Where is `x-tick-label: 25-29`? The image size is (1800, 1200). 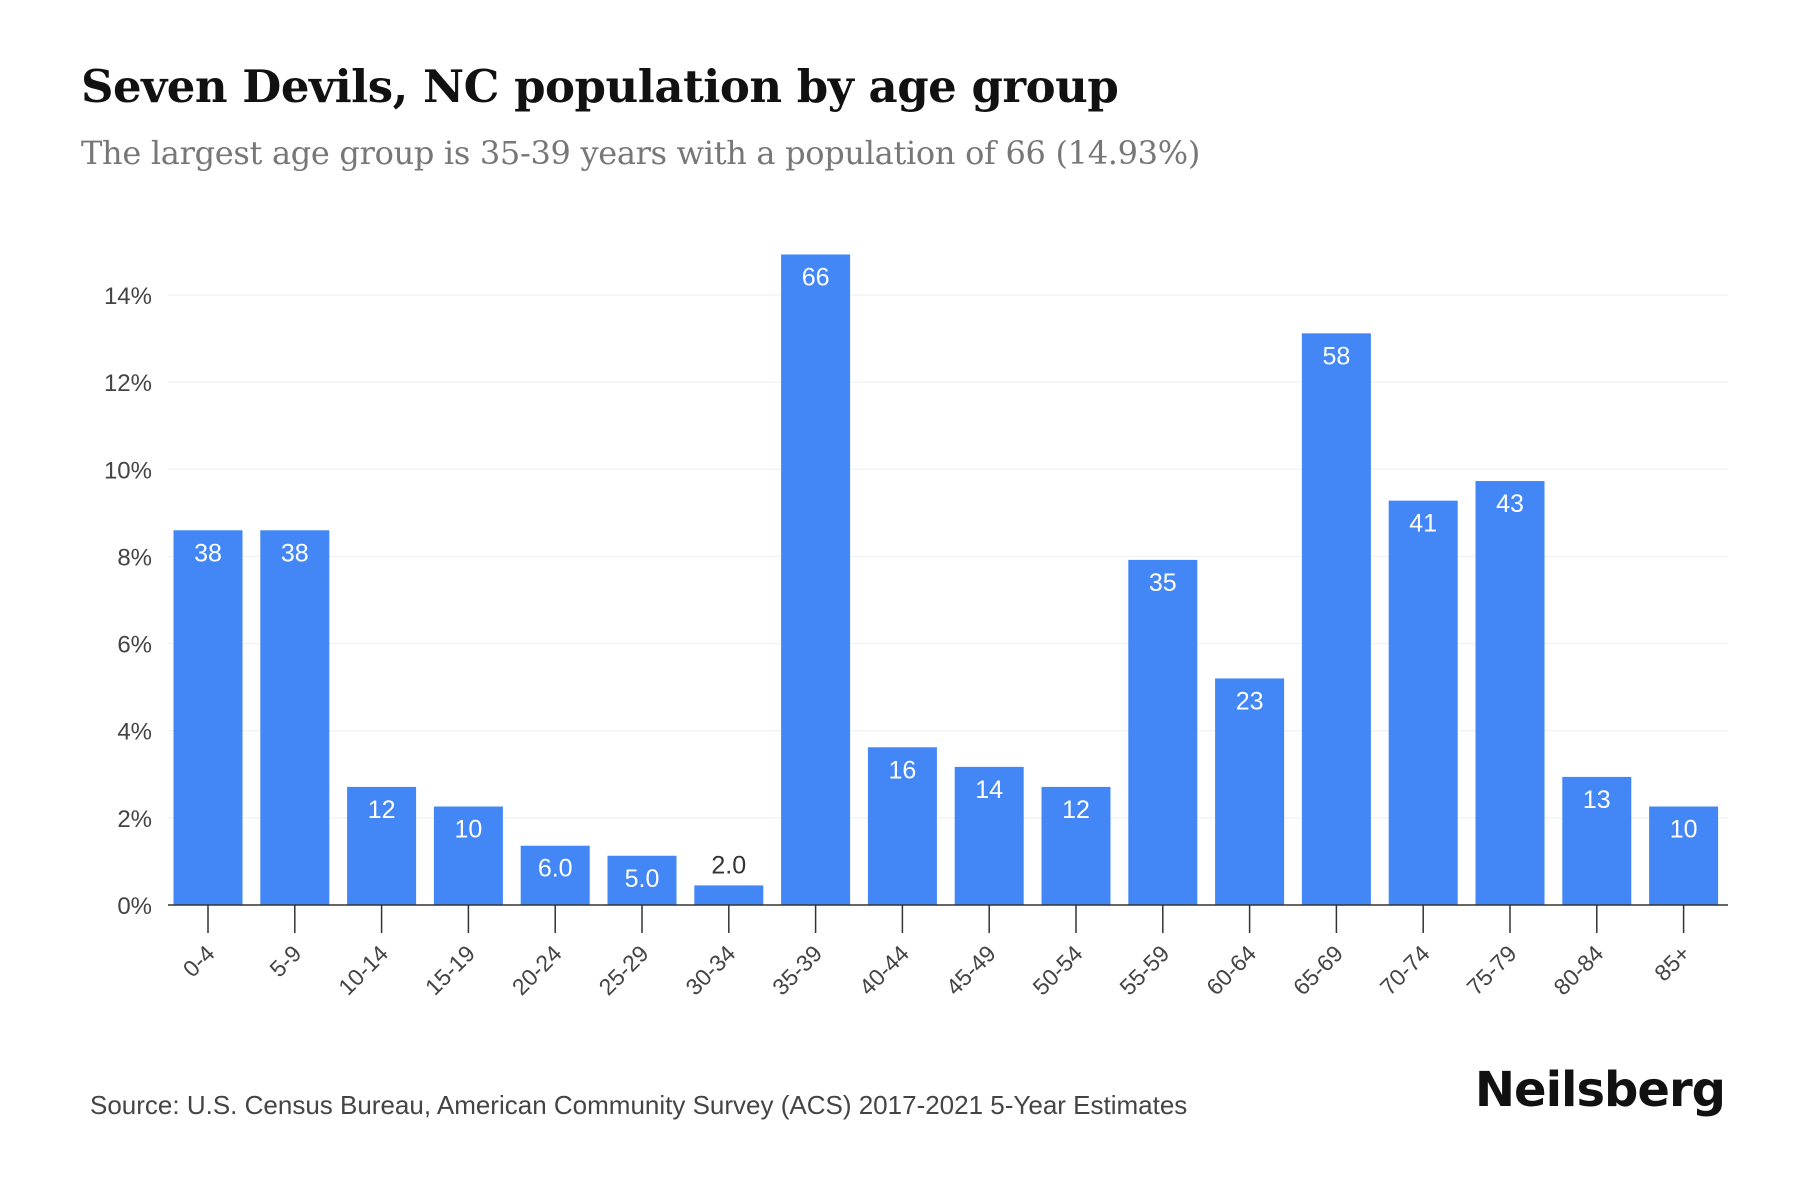 x-tick-label: 25-29 is located at coordinates (624, 970).